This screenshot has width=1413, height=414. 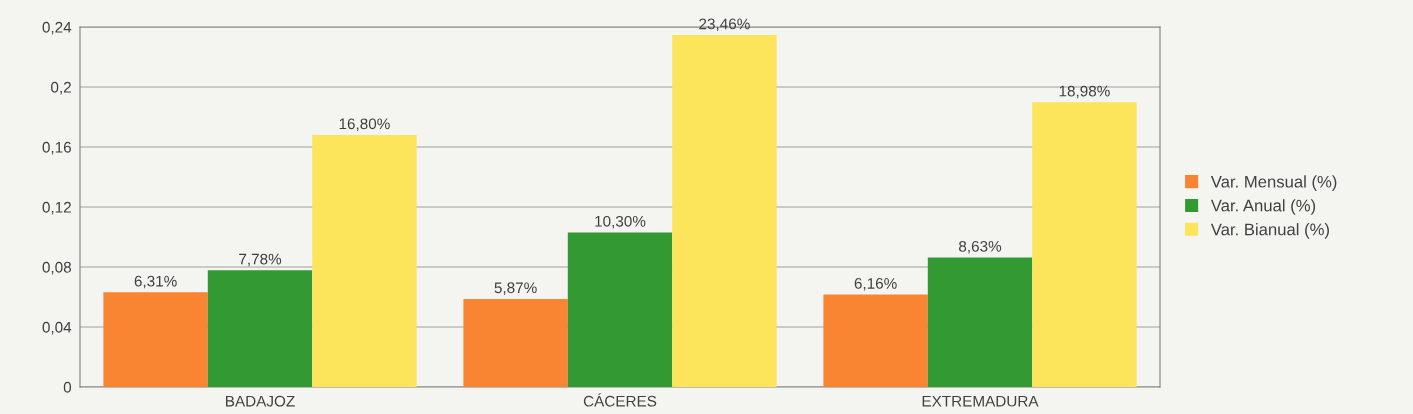 I want to click on data-label: 6,16%, so click(x=875, y=284).